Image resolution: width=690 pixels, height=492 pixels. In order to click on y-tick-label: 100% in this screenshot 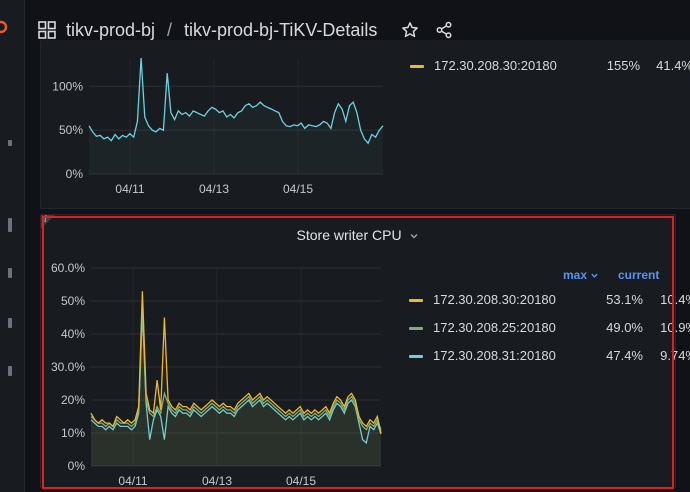, I will do `click(67, 86)`.